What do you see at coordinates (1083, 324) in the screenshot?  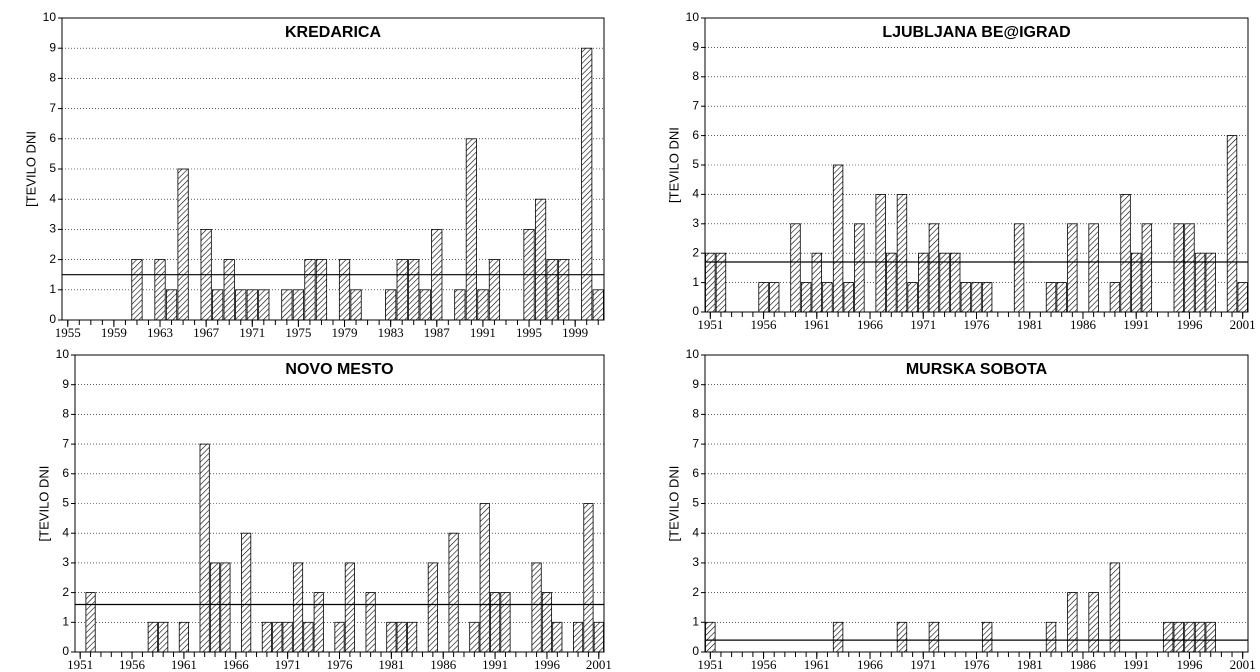 I see `x-tick-label: 1986` at bounding box center [1083, 324].